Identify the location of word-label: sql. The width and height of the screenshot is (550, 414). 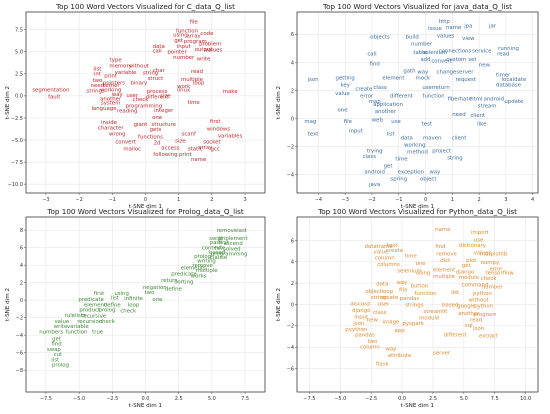
(469, 326).